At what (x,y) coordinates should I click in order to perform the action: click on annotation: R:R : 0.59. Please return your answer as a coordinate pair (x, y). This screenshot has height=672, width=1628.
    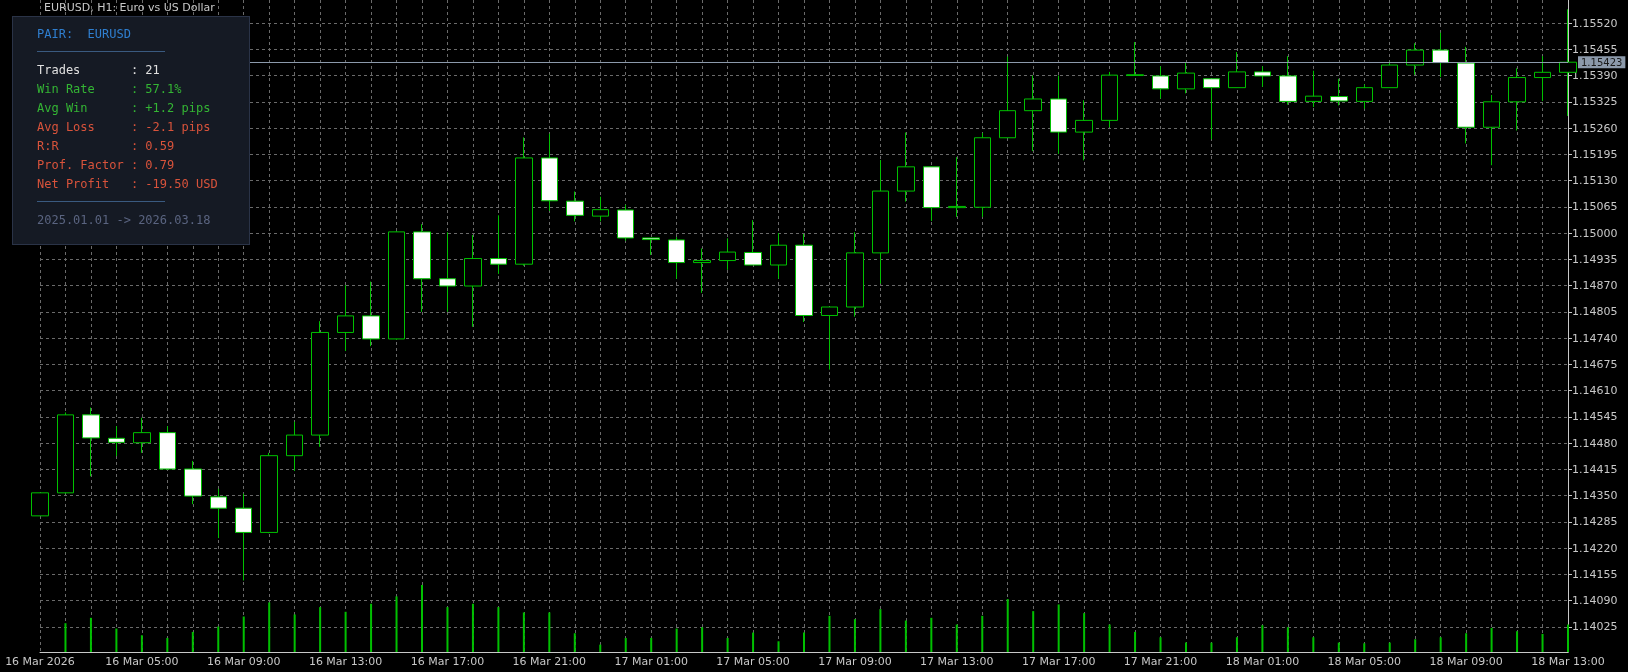
    Looking at the image, I should click on (106, 146).